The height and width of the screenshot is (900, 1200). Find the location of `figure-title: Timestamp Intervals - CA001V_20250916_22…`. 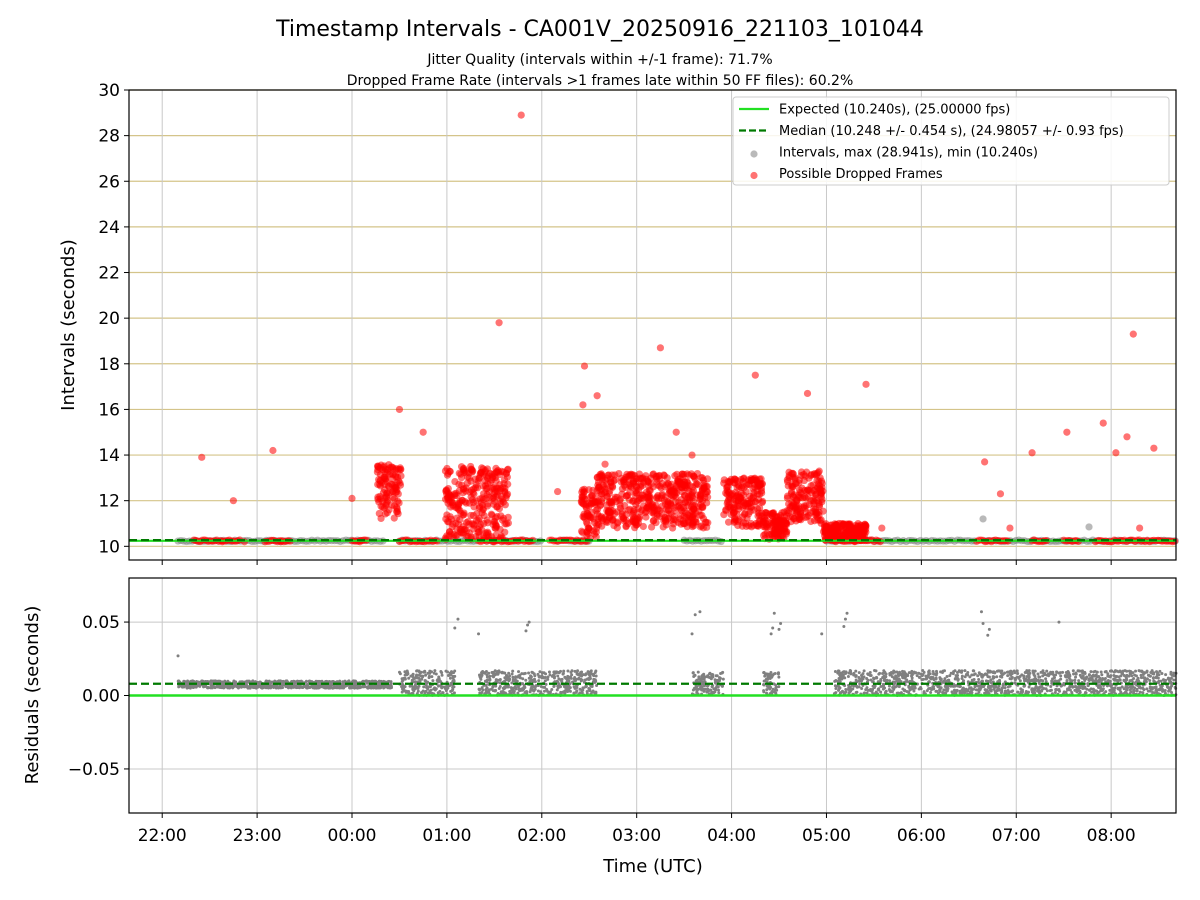

figure-title: Timestamp Intervals - CA001V_20250916_22… is located at coordinates (599, 29).